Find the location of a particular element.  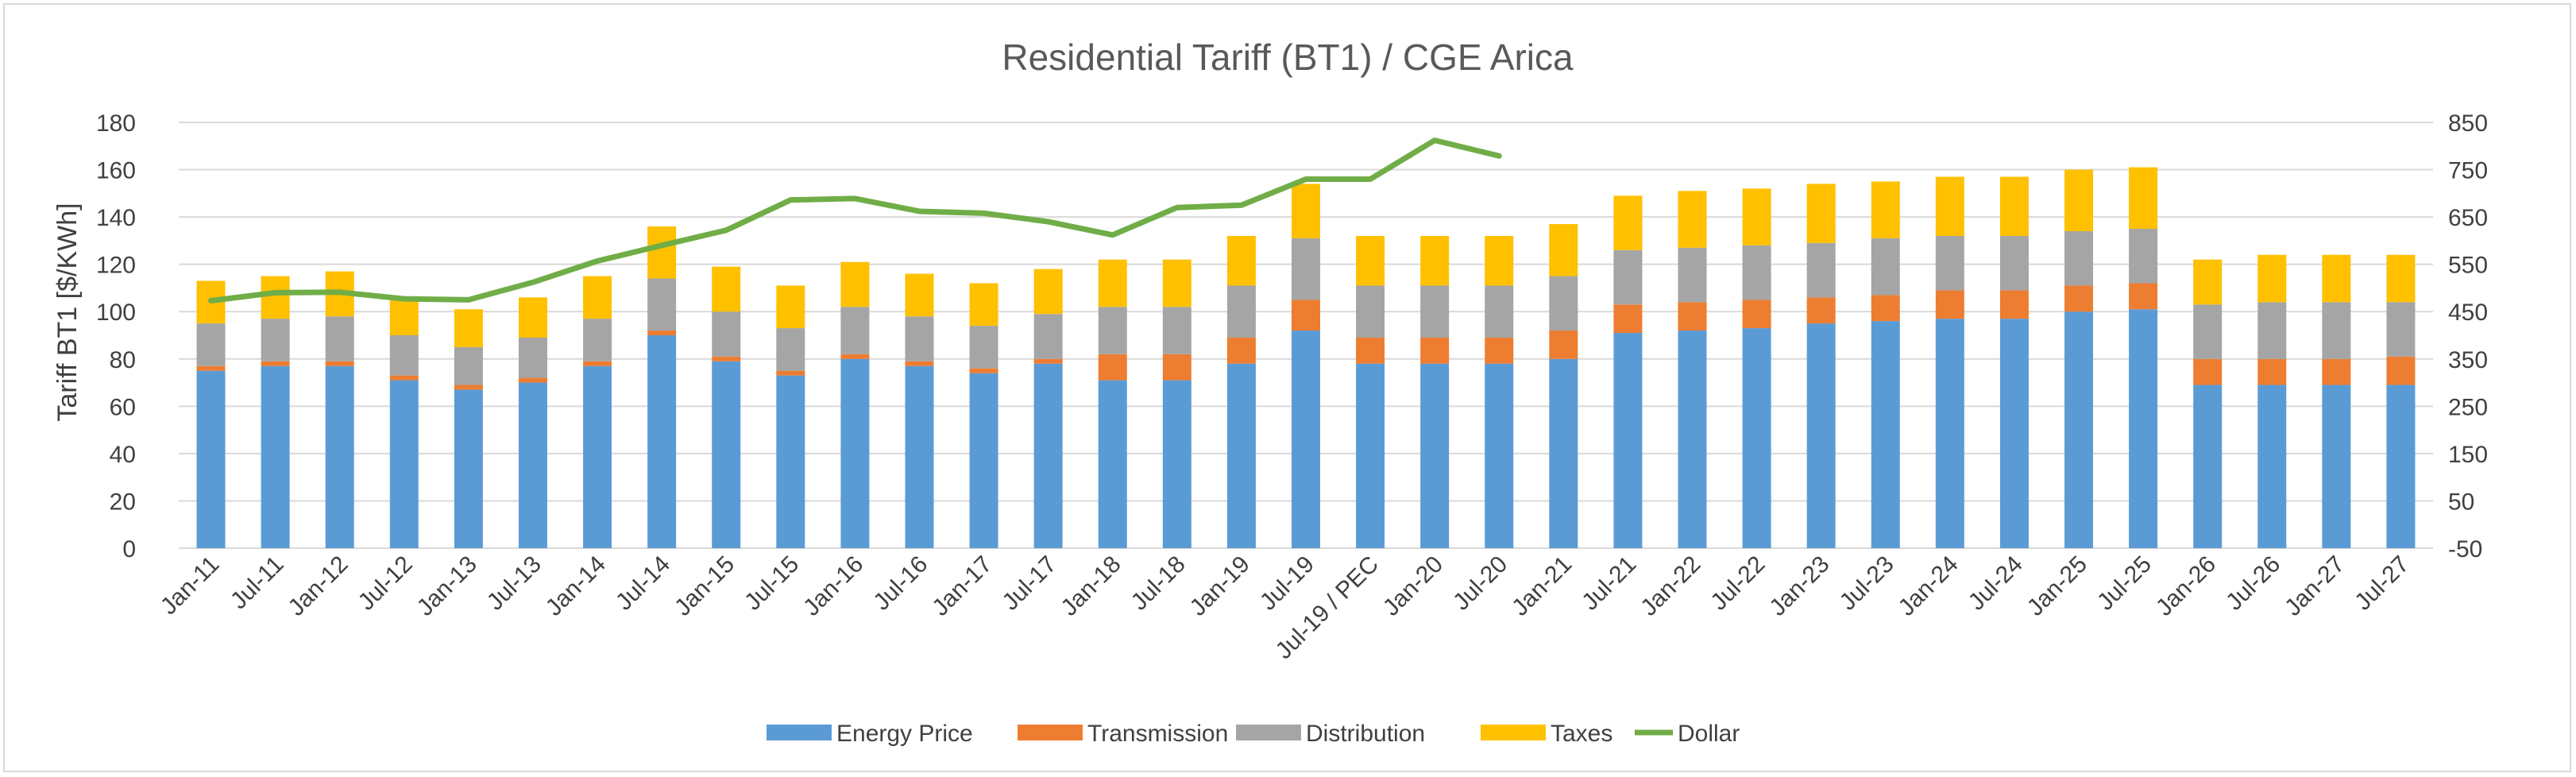

x-tick-label: Jan-11 is located at coordinates (190, 585).